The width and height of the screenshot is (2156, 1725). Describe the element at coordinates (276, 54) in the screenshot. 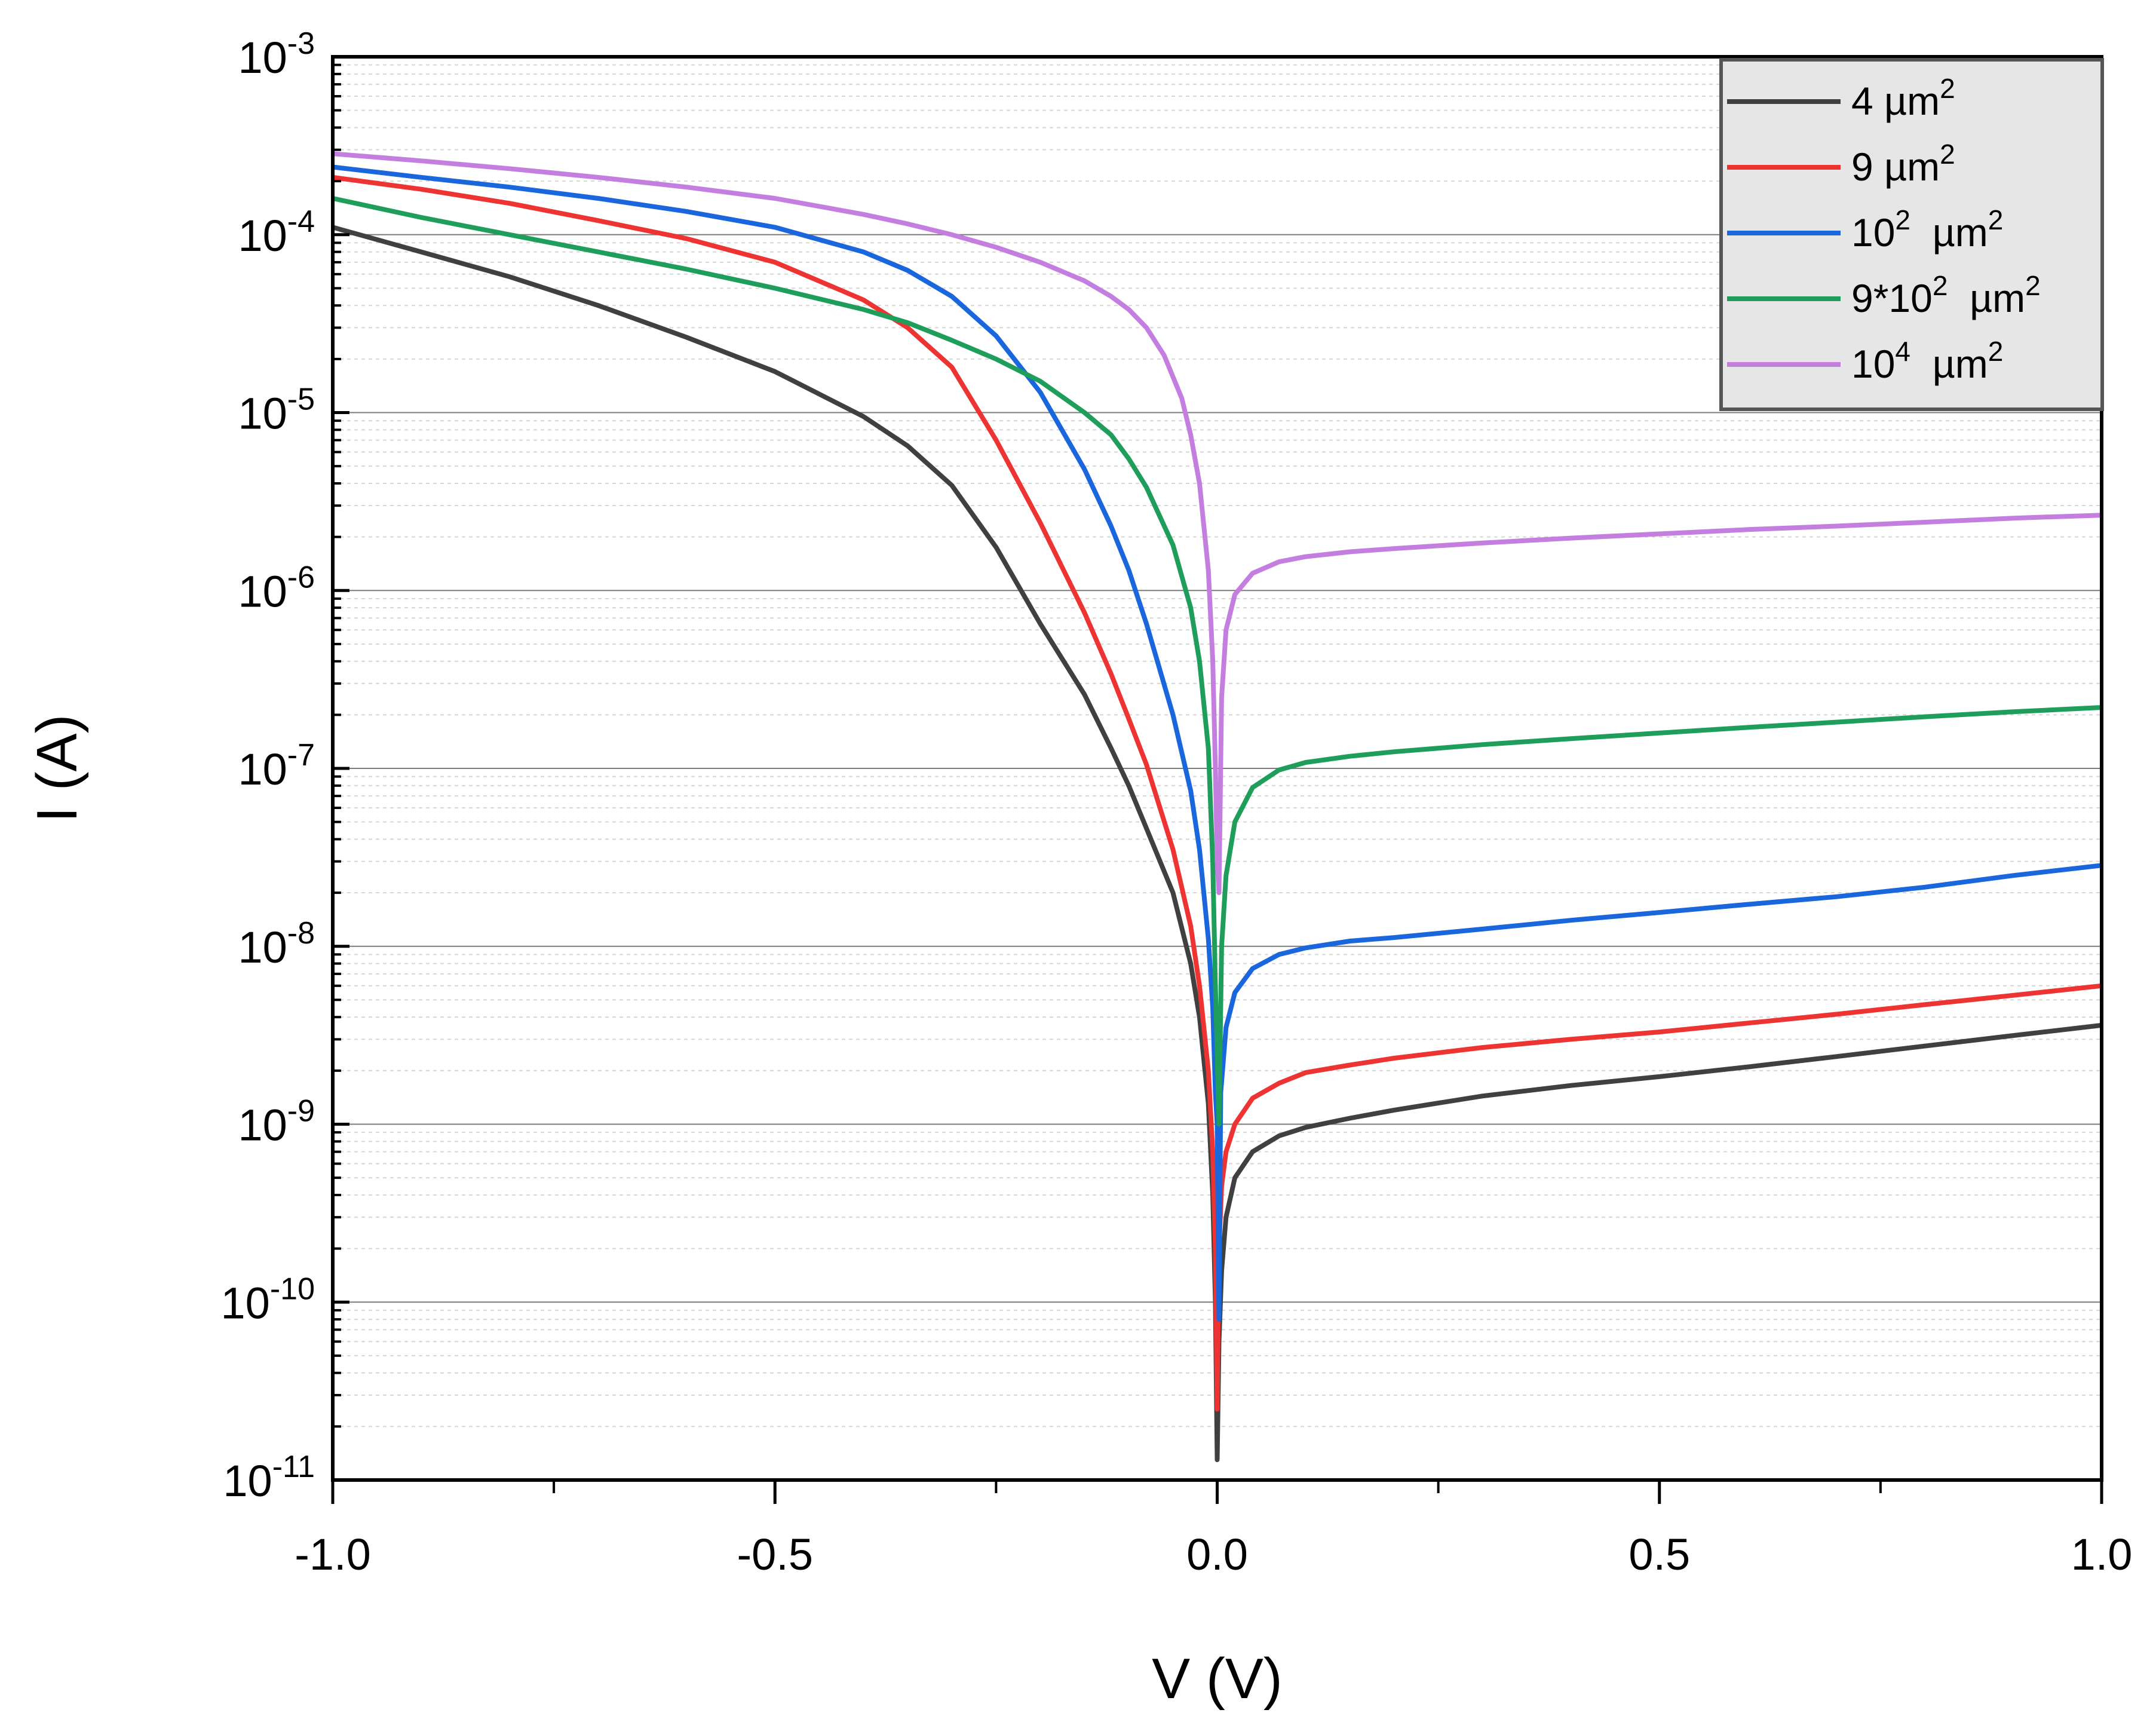

I see `y-tick-label: 10⁻³` at that location.